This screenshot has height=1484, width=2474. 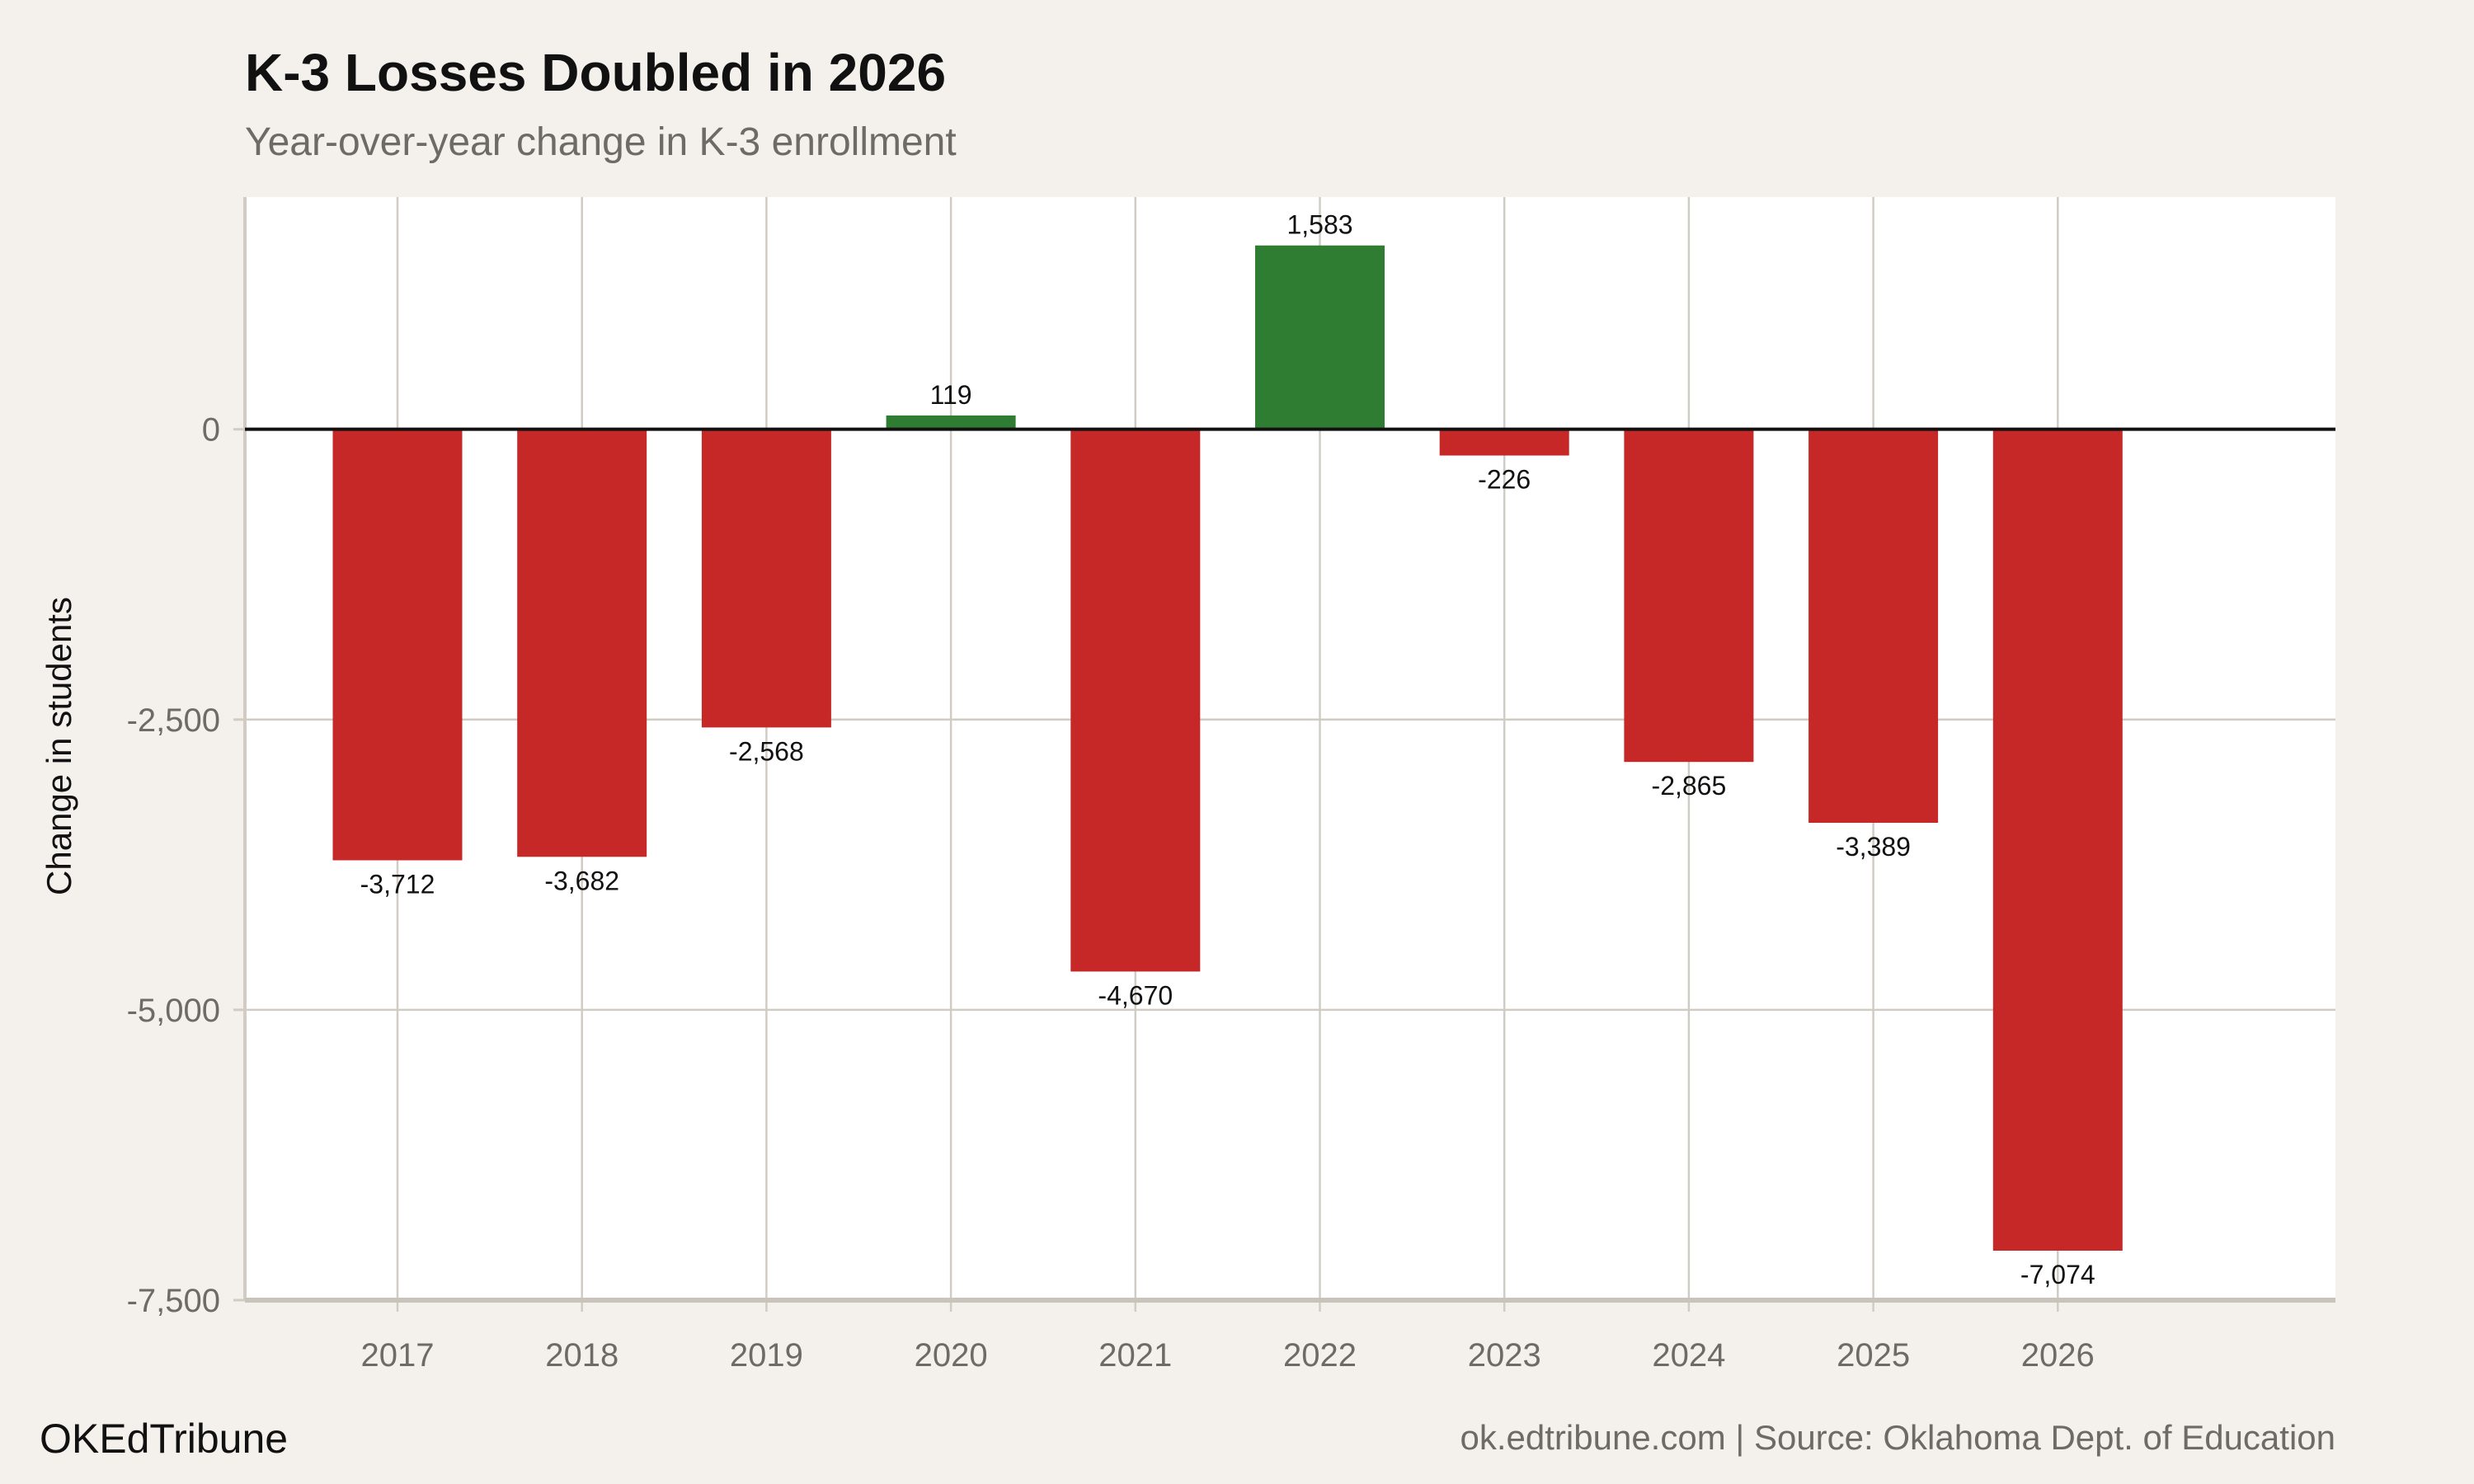 I want to click on data-label-2023: -226, so click(x=1504, y=480).